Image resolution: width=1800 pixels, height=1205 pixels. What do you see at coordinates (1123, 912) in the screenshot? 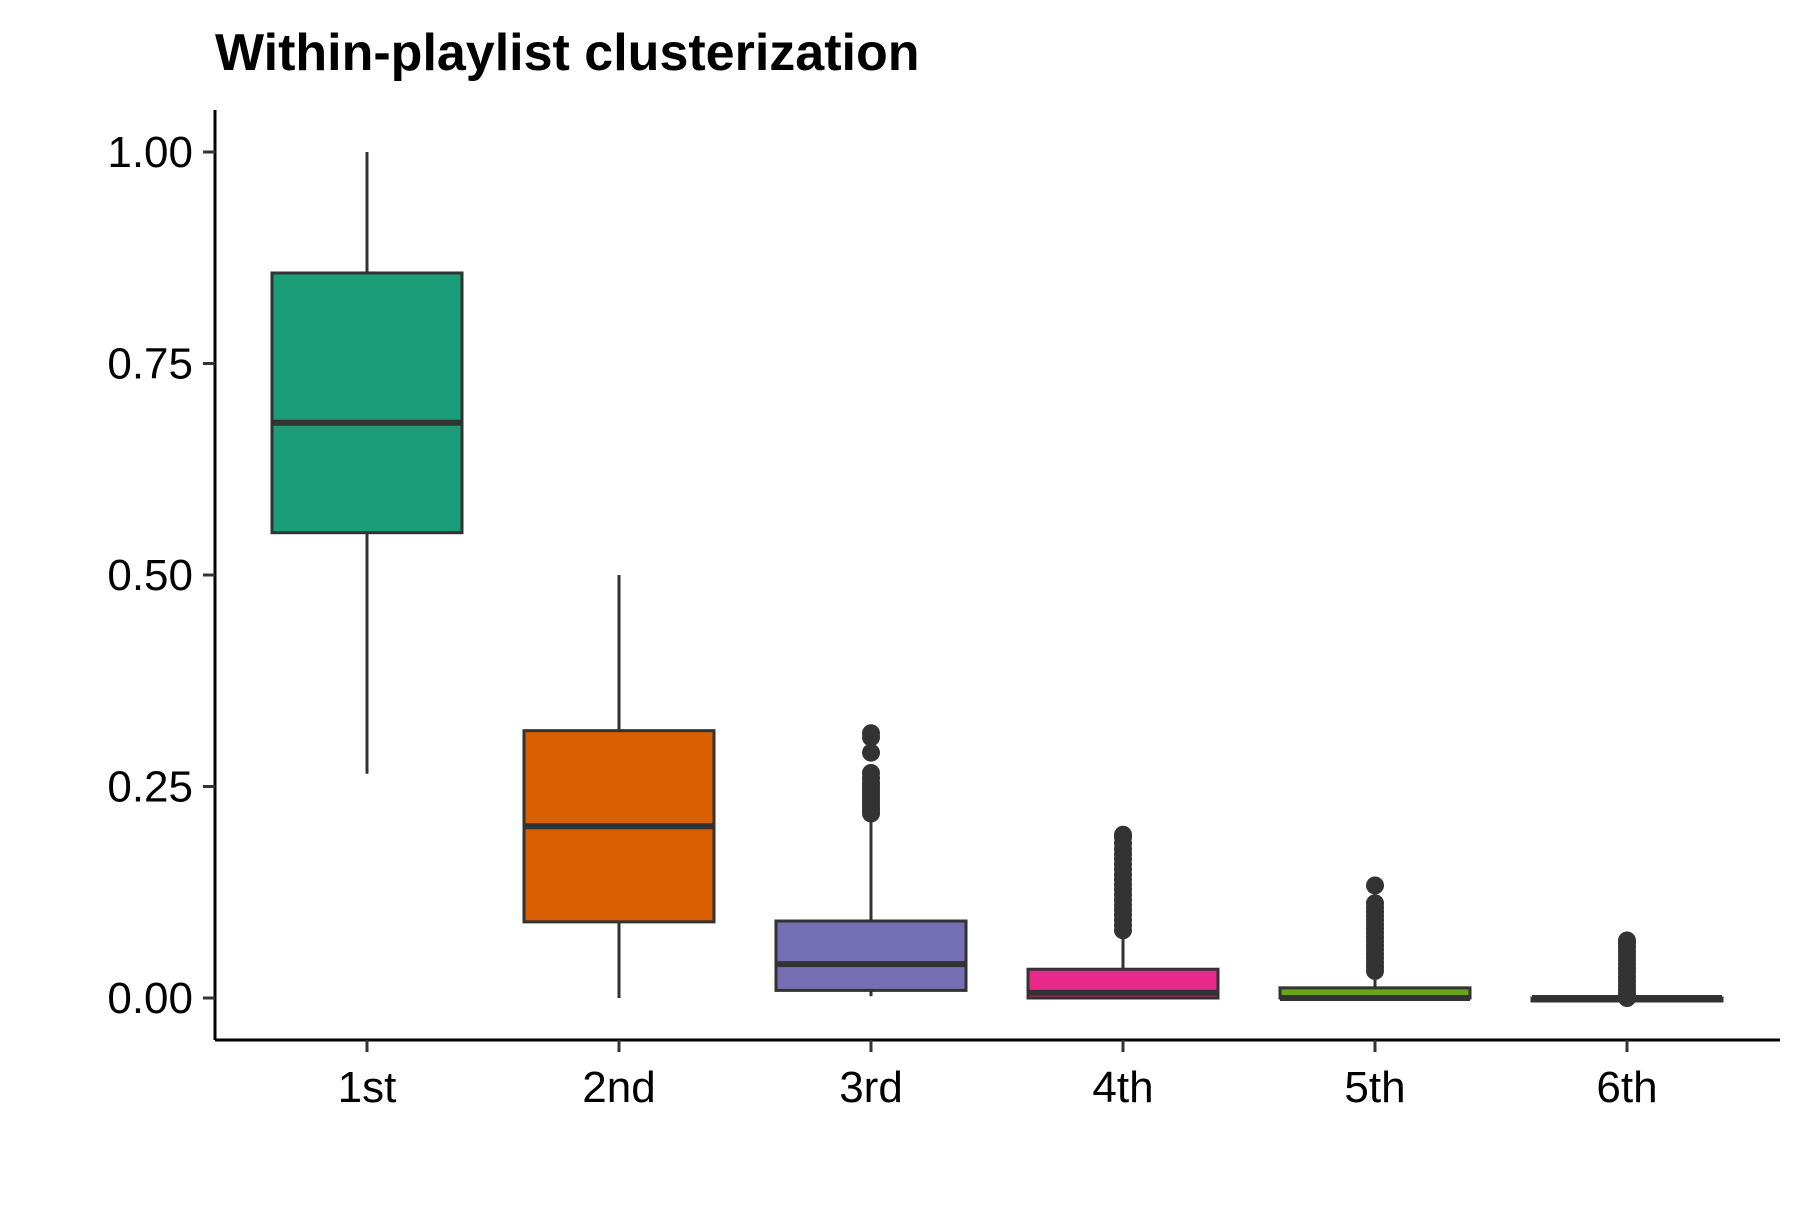
I see `box-group-4th` at bounding box center [1123, 912].